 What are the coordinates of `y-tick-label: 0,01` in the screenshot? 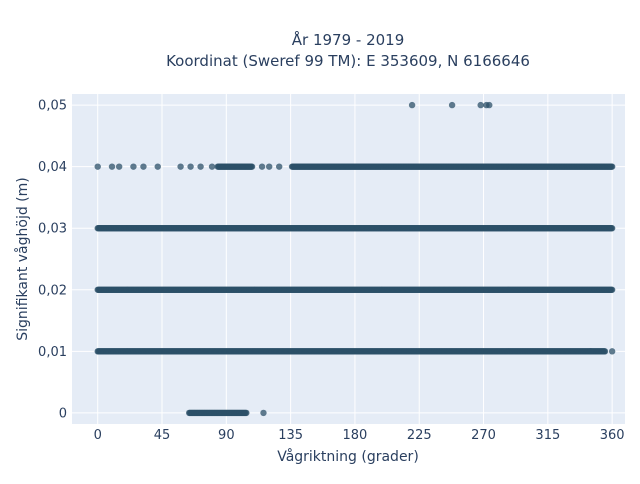 It's located at (52, 352).